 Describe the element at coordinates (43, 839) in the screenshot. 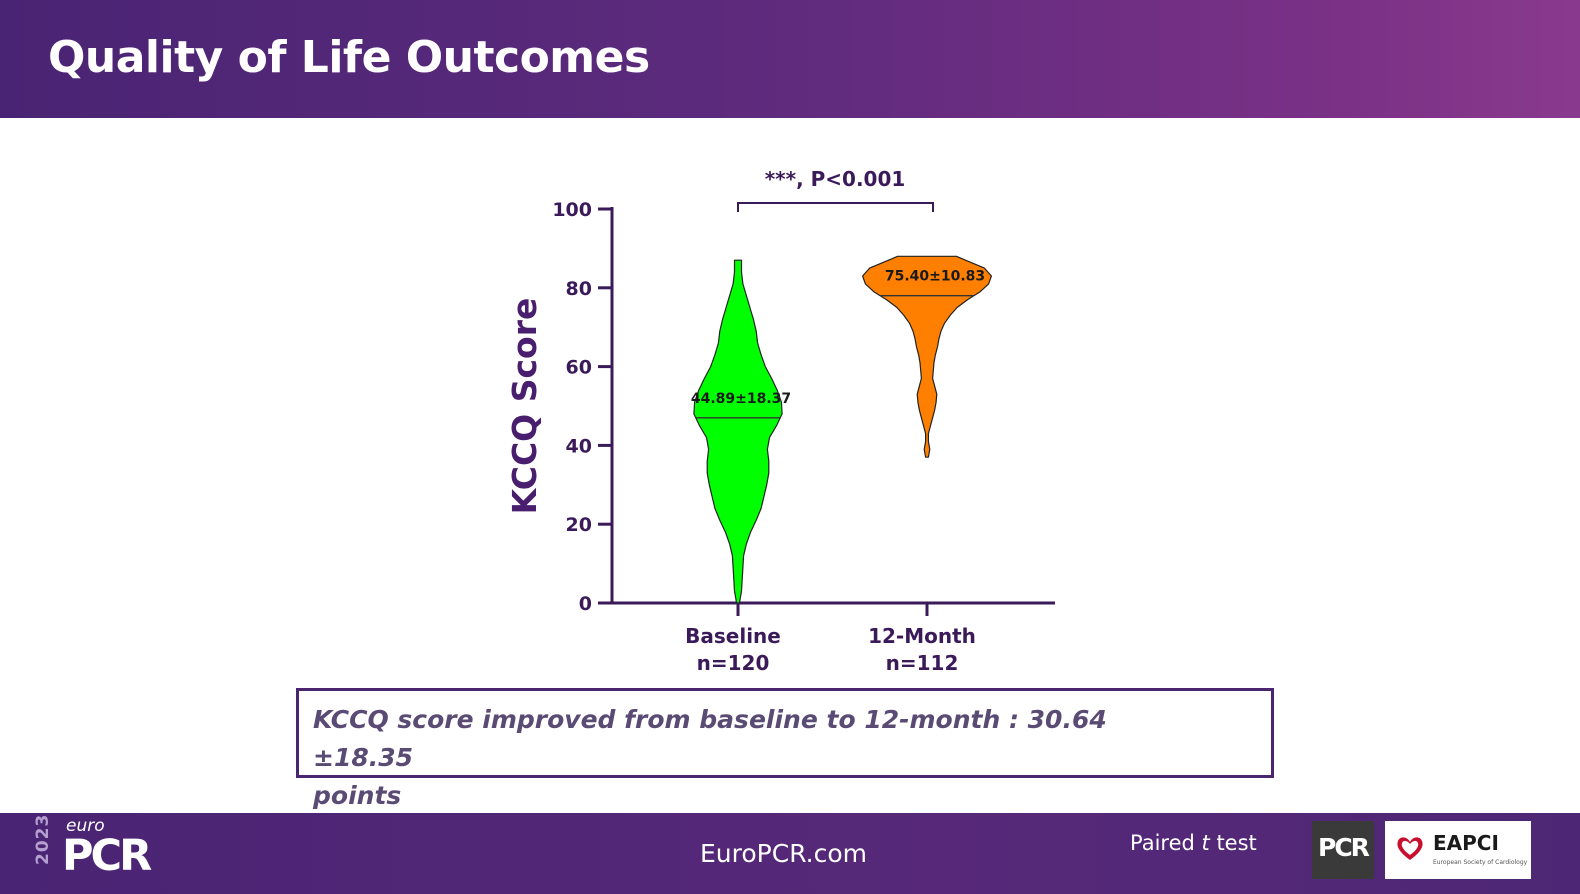

I see `footer-year: 2023` at that location.